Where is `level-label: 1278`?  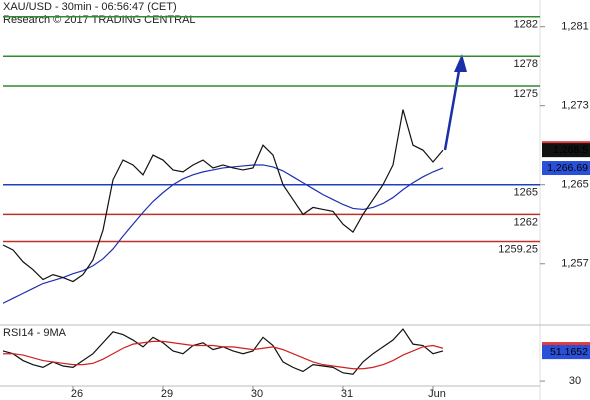
level-label: 1278 is located at coordinates (526, 64).